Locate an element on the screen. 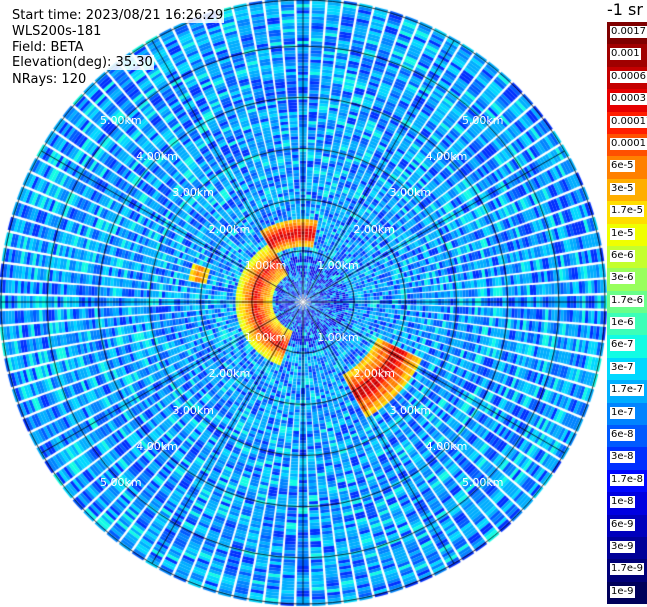 This screenshot has height=607, width=647. elevation-label: Elevation(deg): 35.30 is located at coordinates (82, 62).